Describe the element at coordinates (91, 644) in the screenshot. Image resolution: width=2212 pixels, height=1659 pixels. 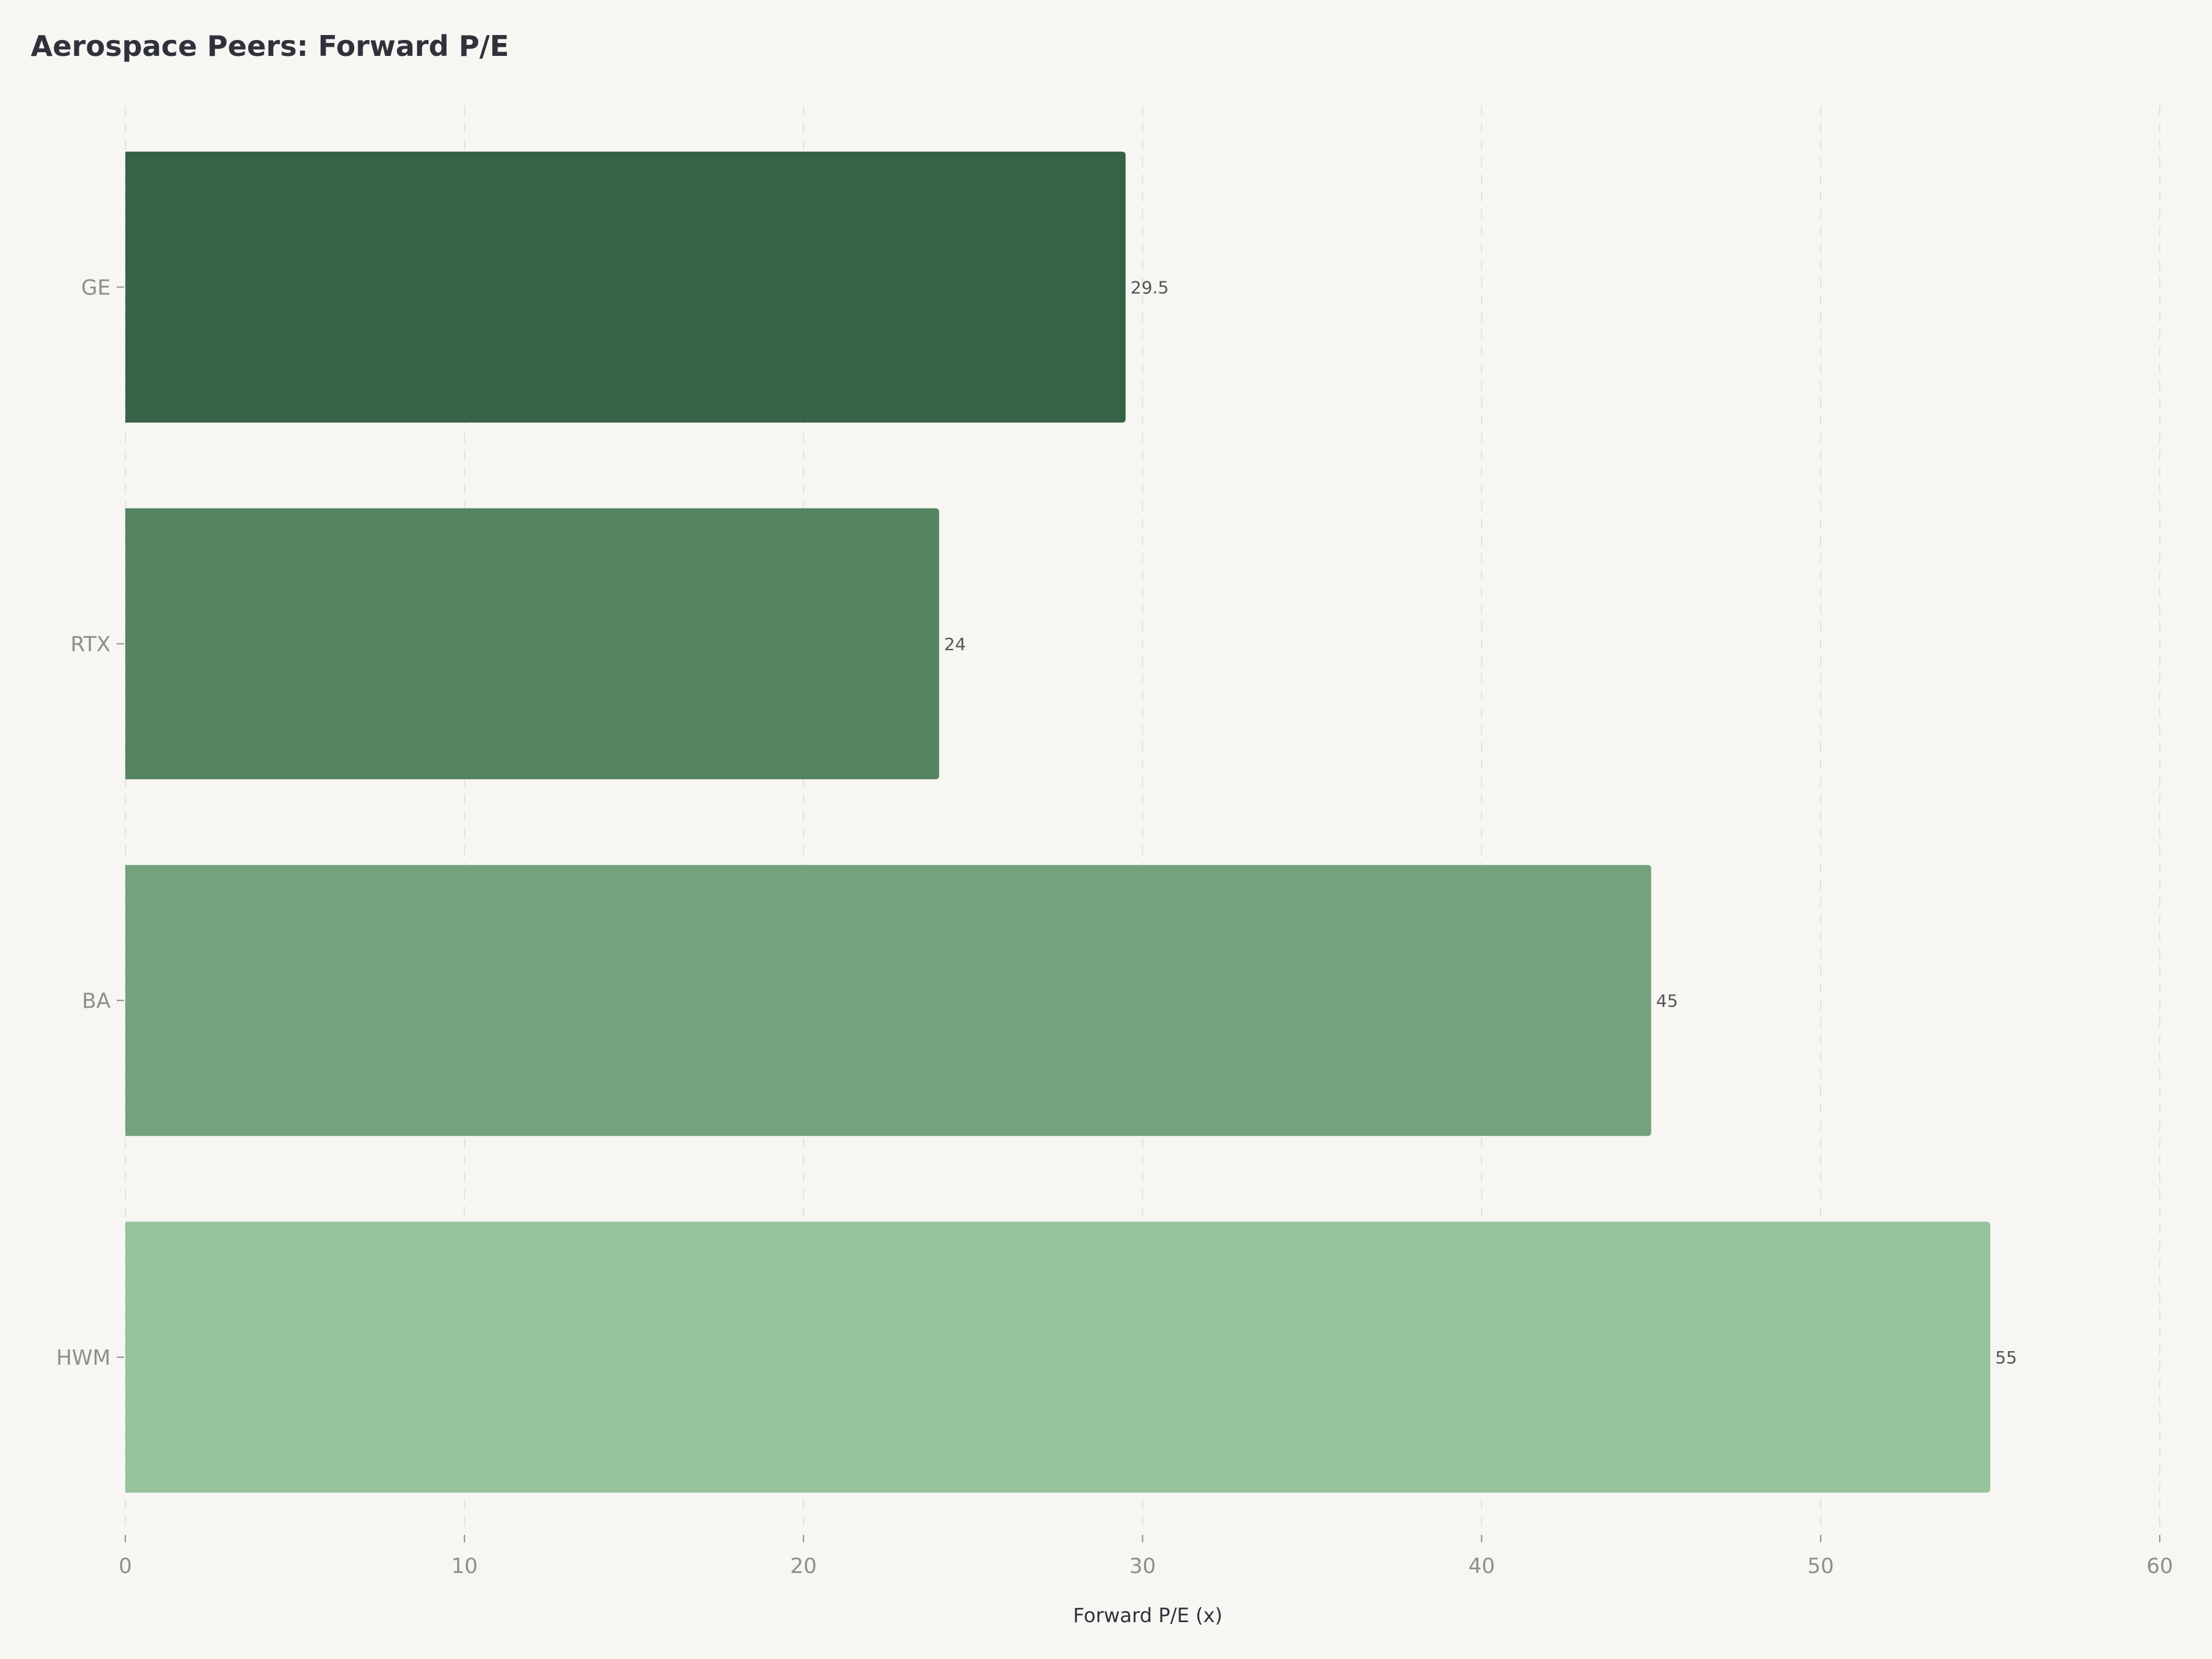
I see `y-tick-label: RTX` at that location.